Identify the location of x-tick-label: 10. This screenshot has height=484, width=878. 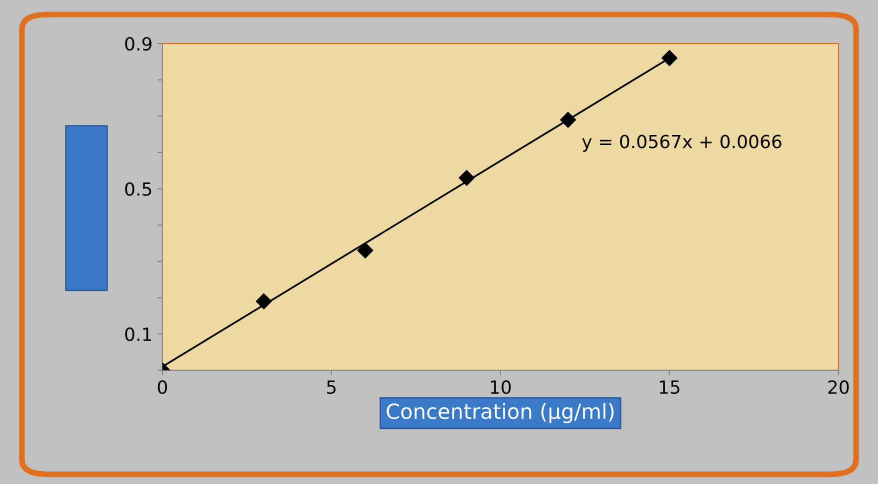
(500, 387).